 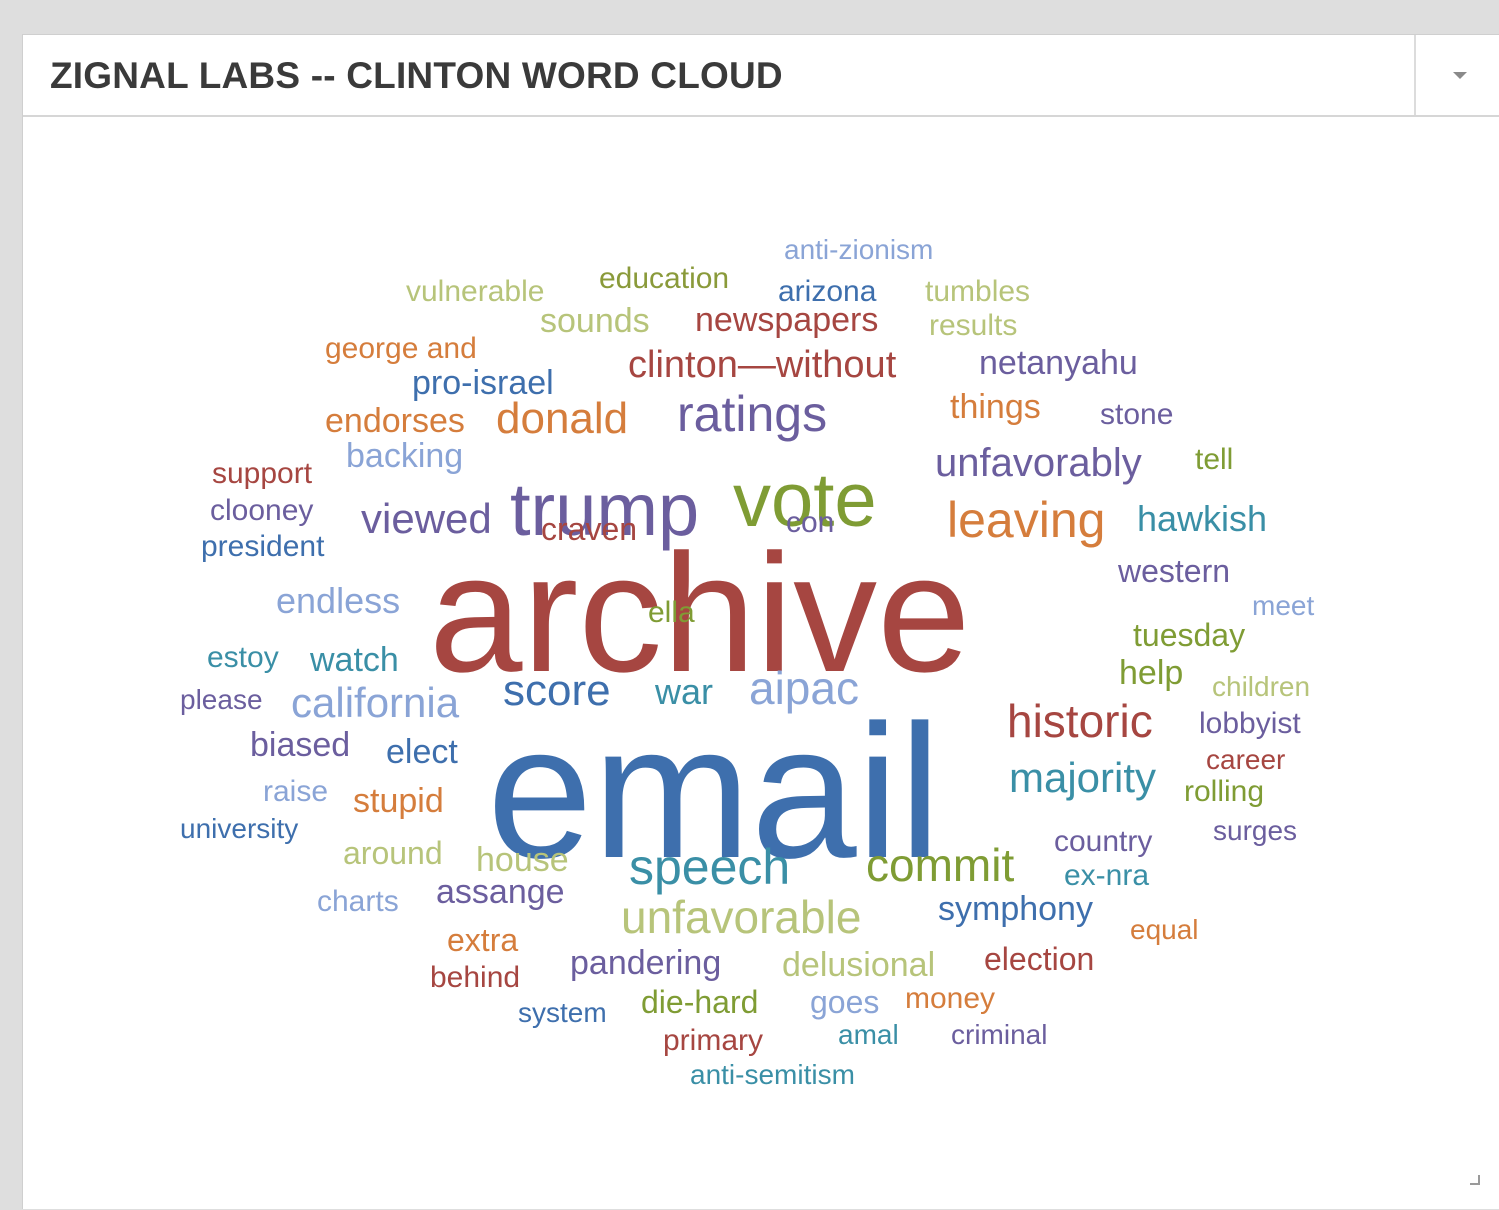 What do you see at coordinates (595, 321) in the screenshot?
I see `cloud-word-sounds: sounds` at bounding box center [595, 321].